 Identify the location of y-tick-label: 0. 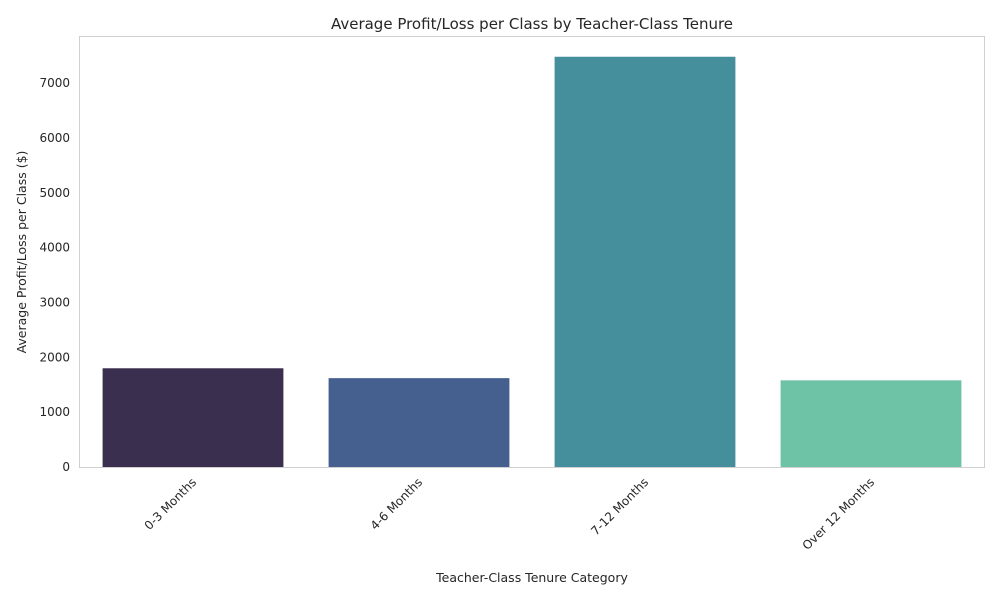
(66, 467).